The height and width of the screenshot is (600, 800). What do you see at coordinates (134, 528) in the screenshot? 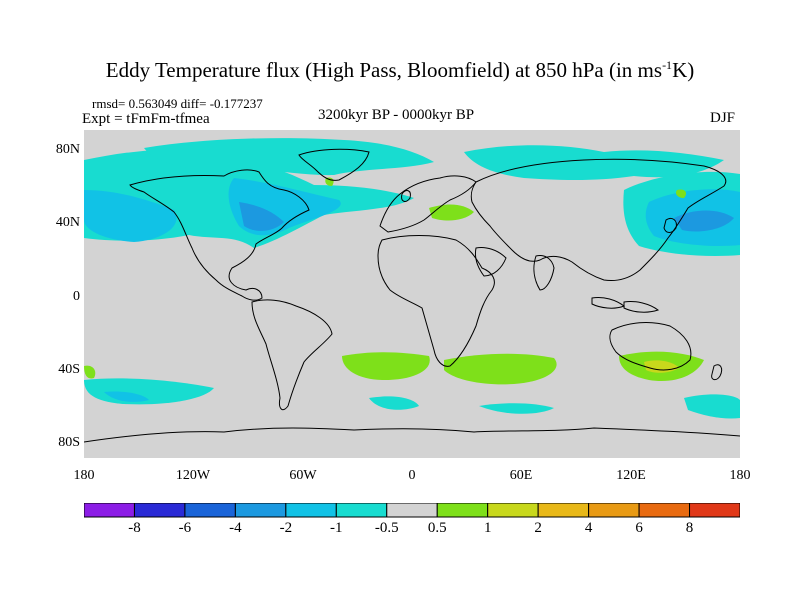
I see `colorbar-label: -8` at bounding box center [134, 528].